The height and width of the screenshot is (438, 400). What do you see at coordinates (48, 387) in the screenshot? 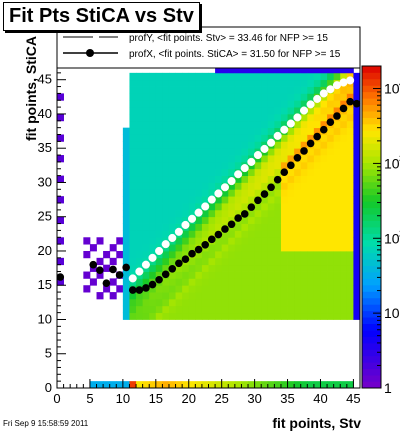
I see `y-tick-label: 0` at bounding box center [48, 387].